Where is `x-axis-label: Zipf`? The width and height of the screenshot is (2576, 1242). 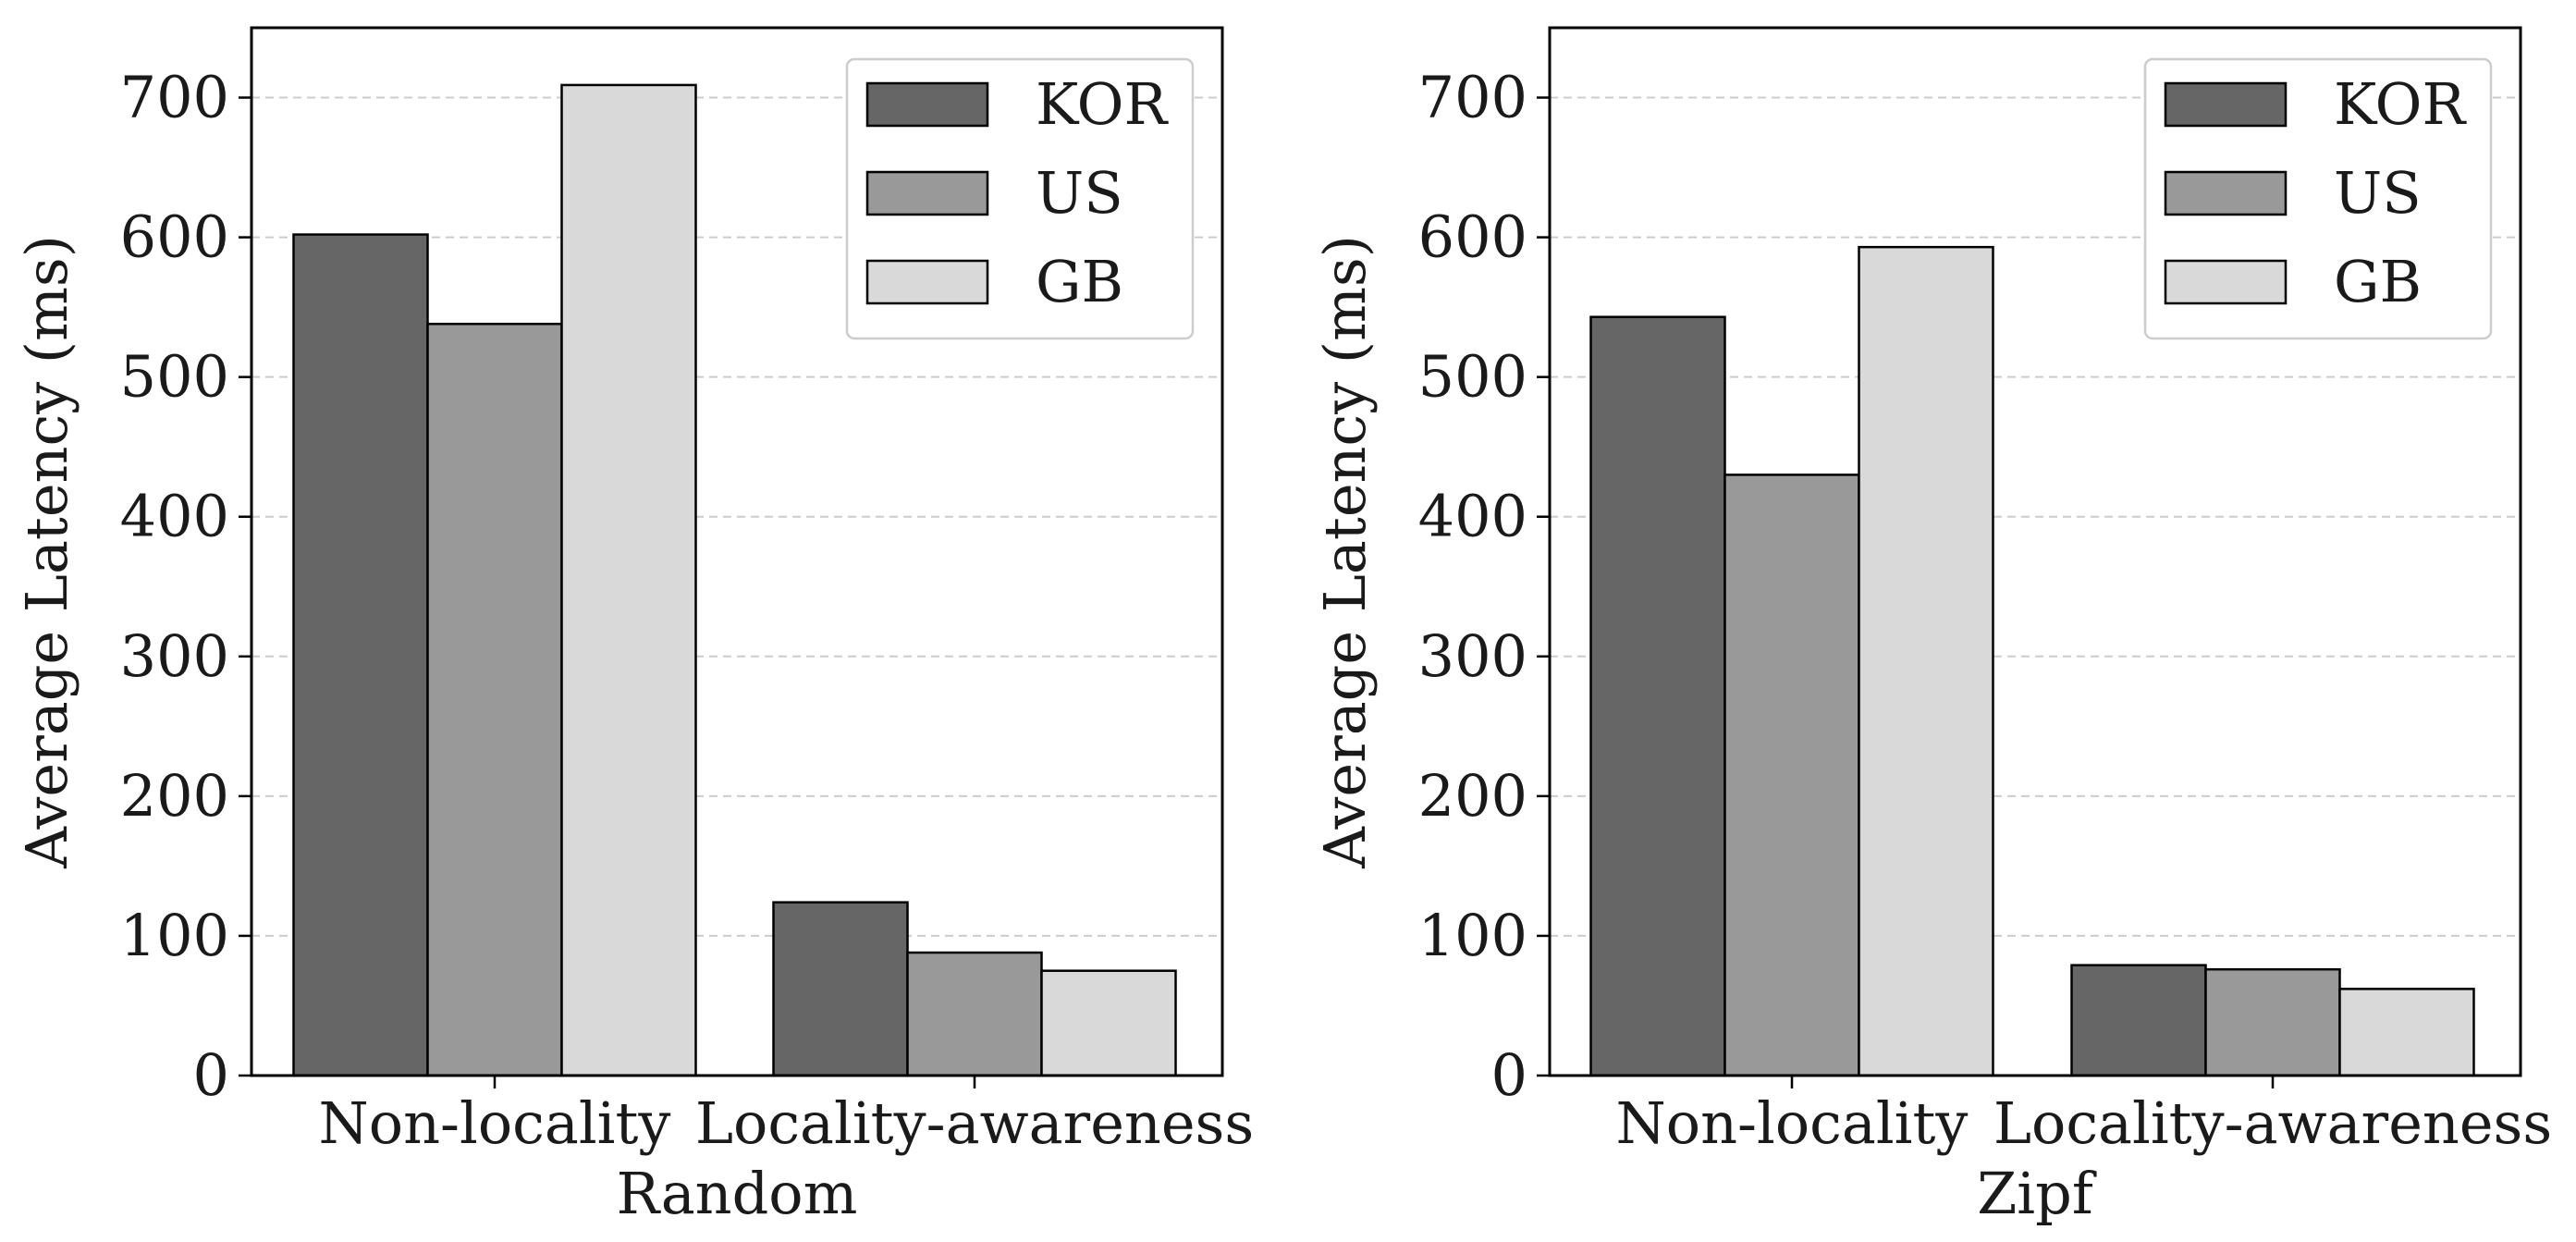
x-axis-label: Zipf is located at coordinates (2037, 1193).